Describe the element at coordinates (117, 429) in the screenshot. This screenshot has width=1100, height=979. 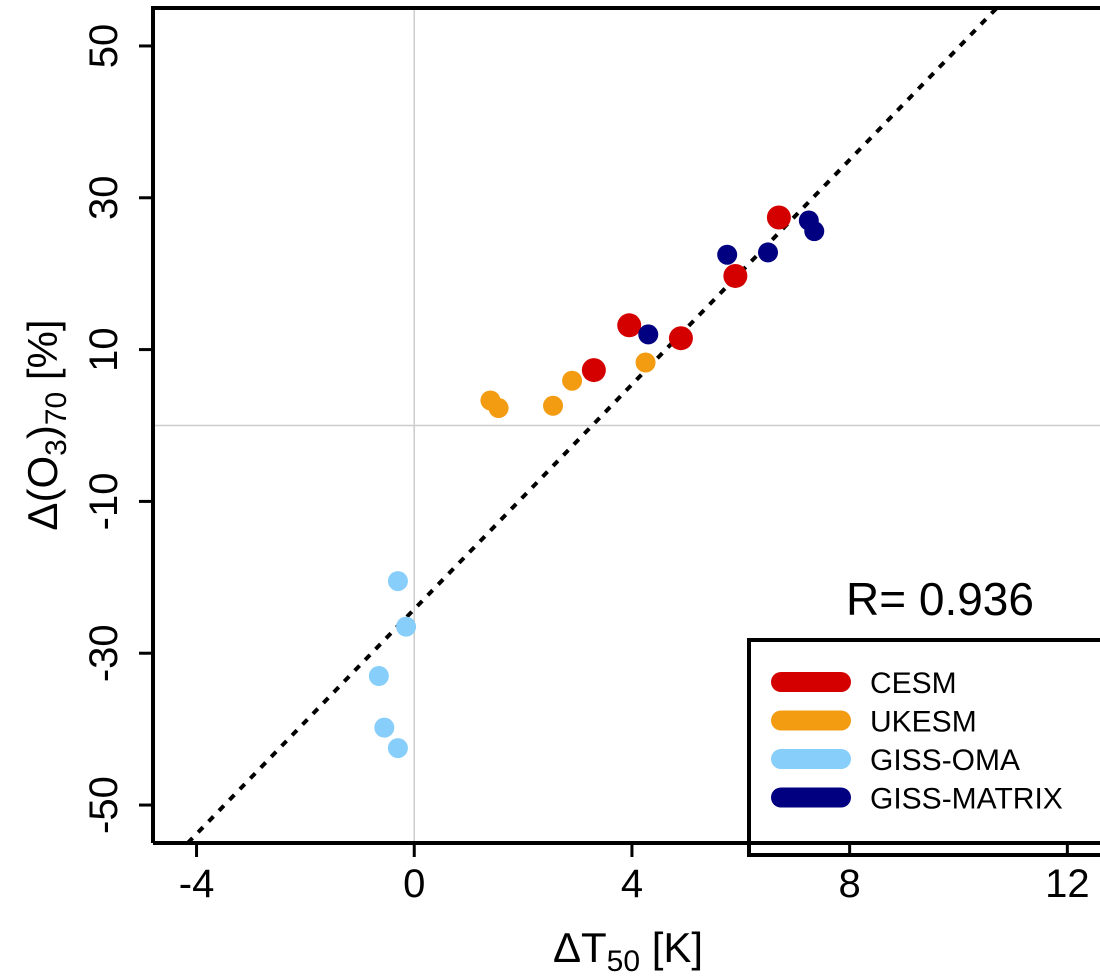
I see `y-axis: -50 -30 -10 10 30 50` at that location.